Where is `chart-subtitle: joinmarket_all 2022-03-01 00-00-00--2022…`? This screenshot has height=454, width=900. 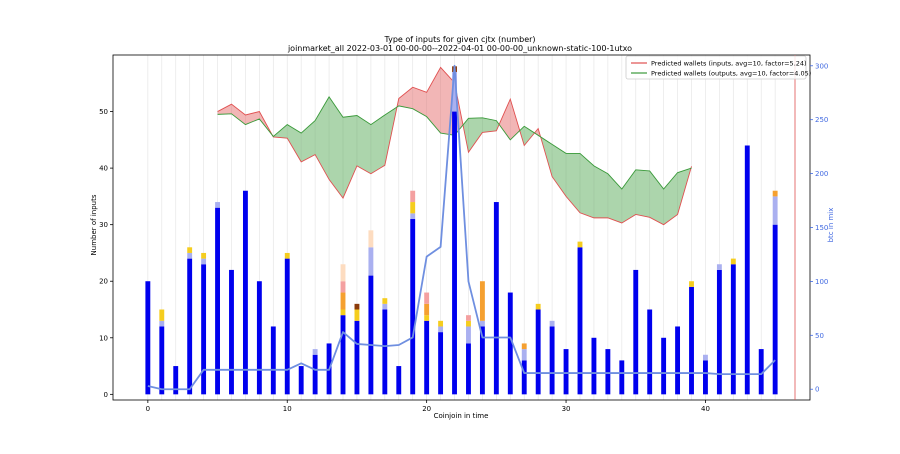 chart-subtitle: joinmarket_all 2022-03-01 00-00-00--2022… is located at coordinates (459, 48).